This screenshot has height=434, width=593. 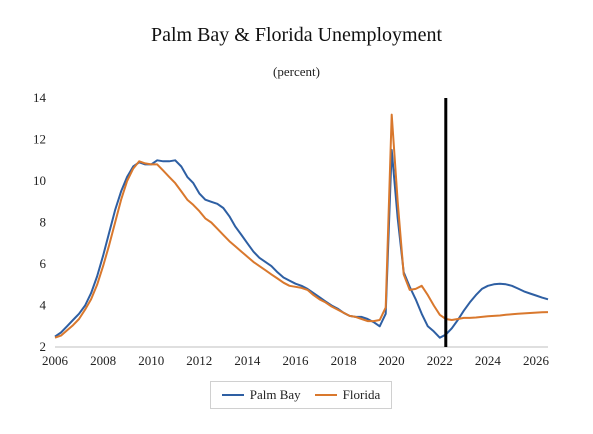 I want to click on x-tick-label: 2014, so click(x=247, y=360).